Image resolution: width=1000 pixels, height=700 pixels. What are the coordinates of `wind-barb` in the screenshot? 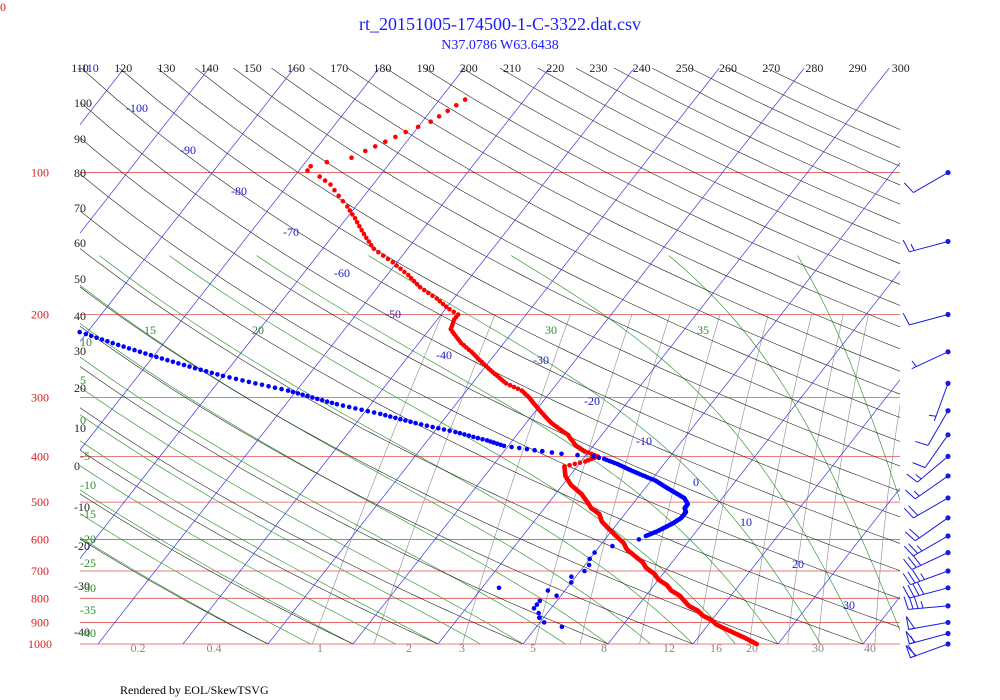 It's located at (926, 577).